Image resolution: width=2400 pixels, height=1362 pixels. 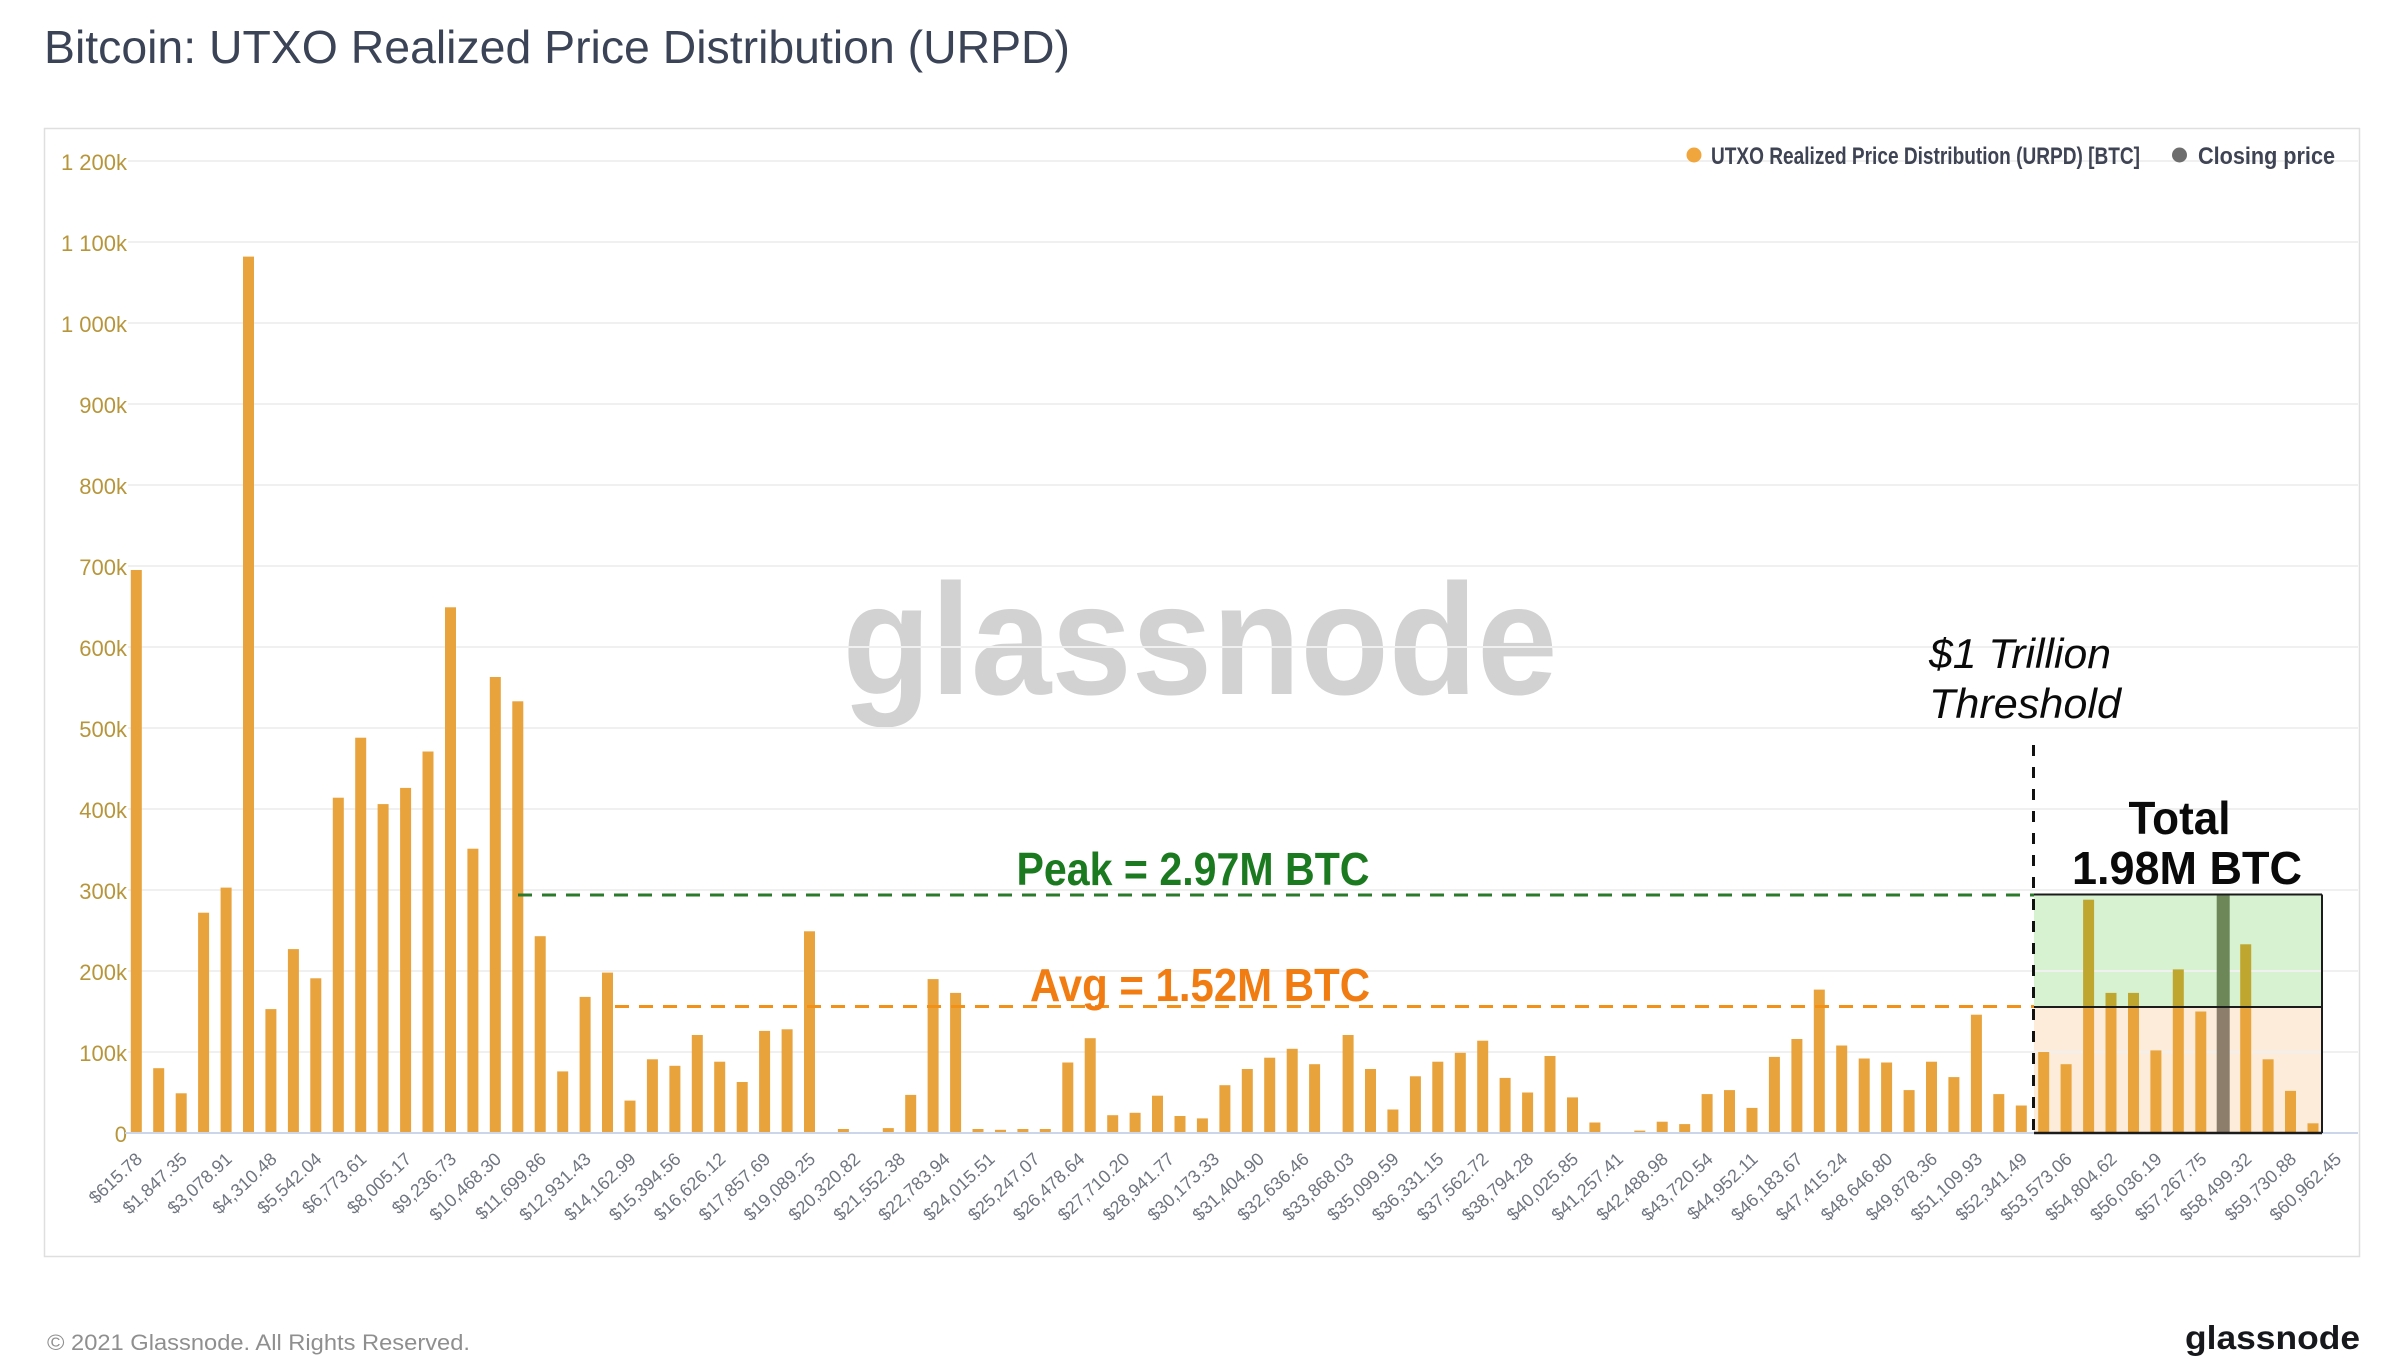 I want to click on svg-text: Peak = 2.97M BTC, so click(x=1193, y=869).